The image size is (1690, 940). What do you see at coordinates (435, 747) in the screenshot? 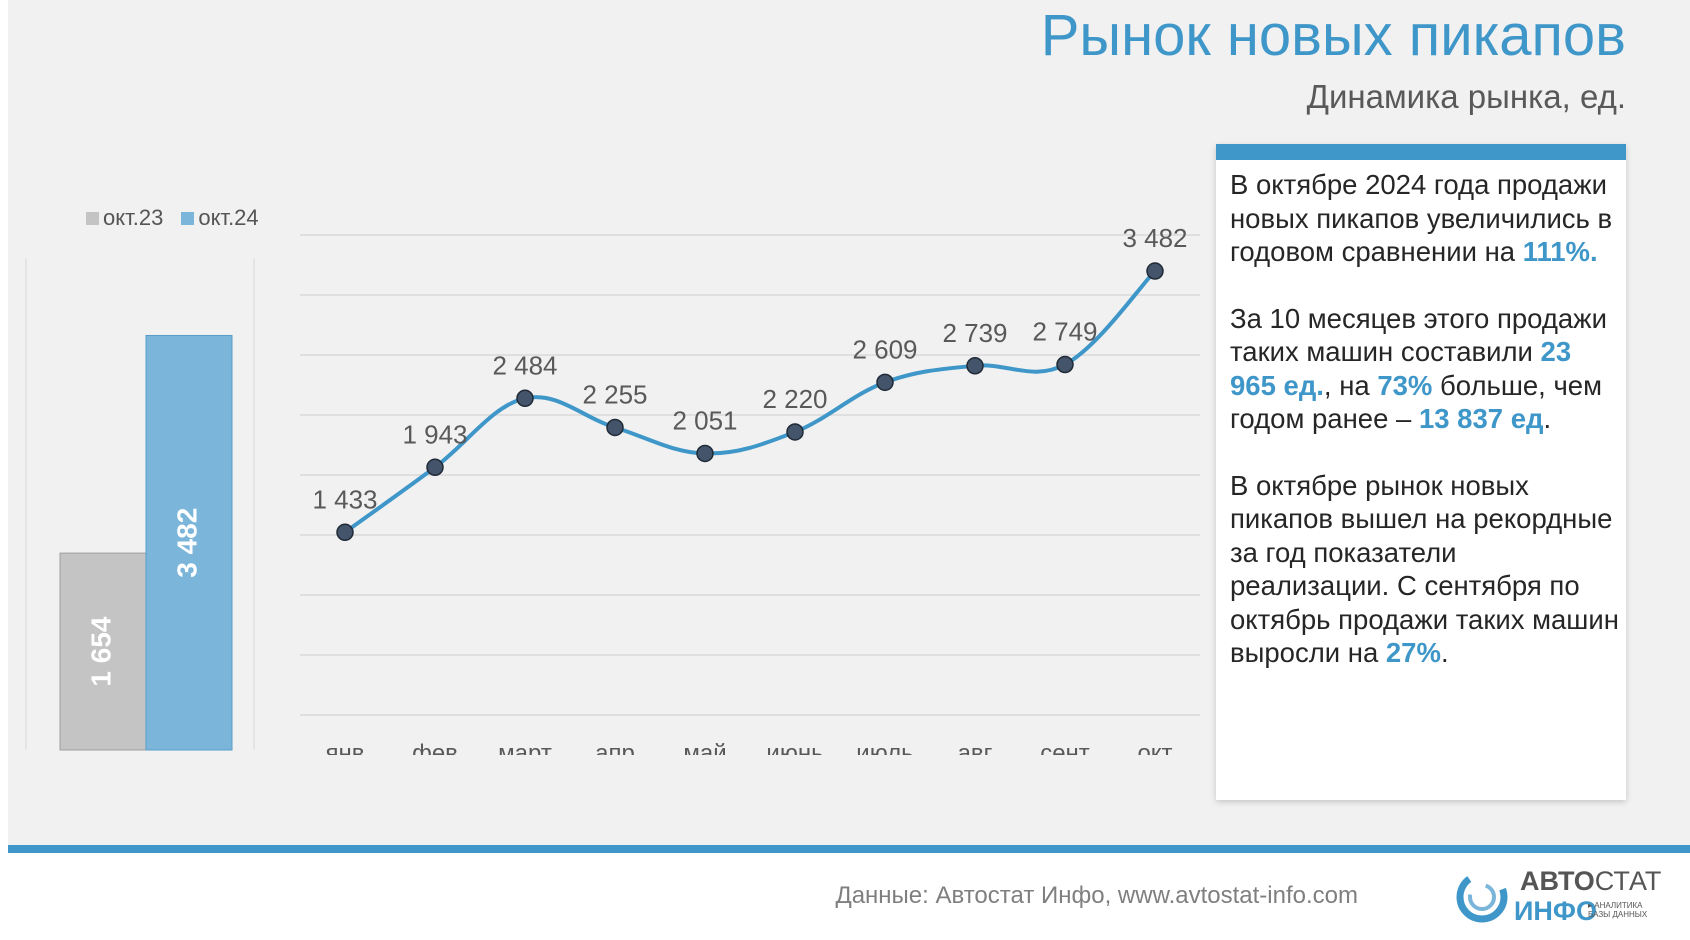
I see `x-tick-label: фев` at bounding box center [435, 747].